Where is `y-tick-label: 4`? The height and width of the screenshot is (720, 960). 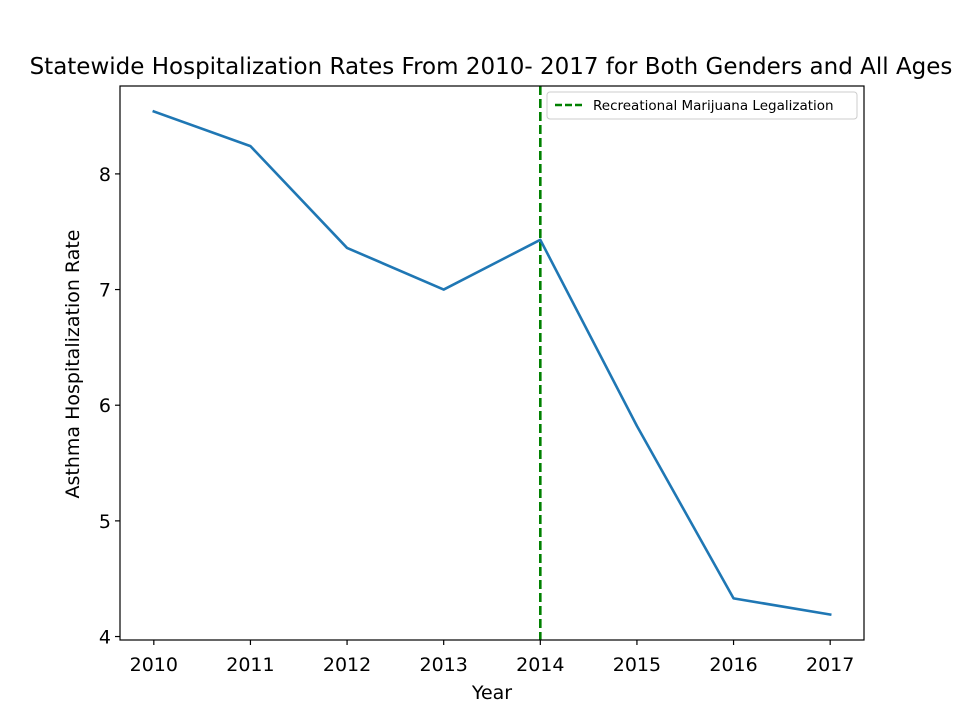 y-tick-label: 4 is located at coordinates (105, 638).